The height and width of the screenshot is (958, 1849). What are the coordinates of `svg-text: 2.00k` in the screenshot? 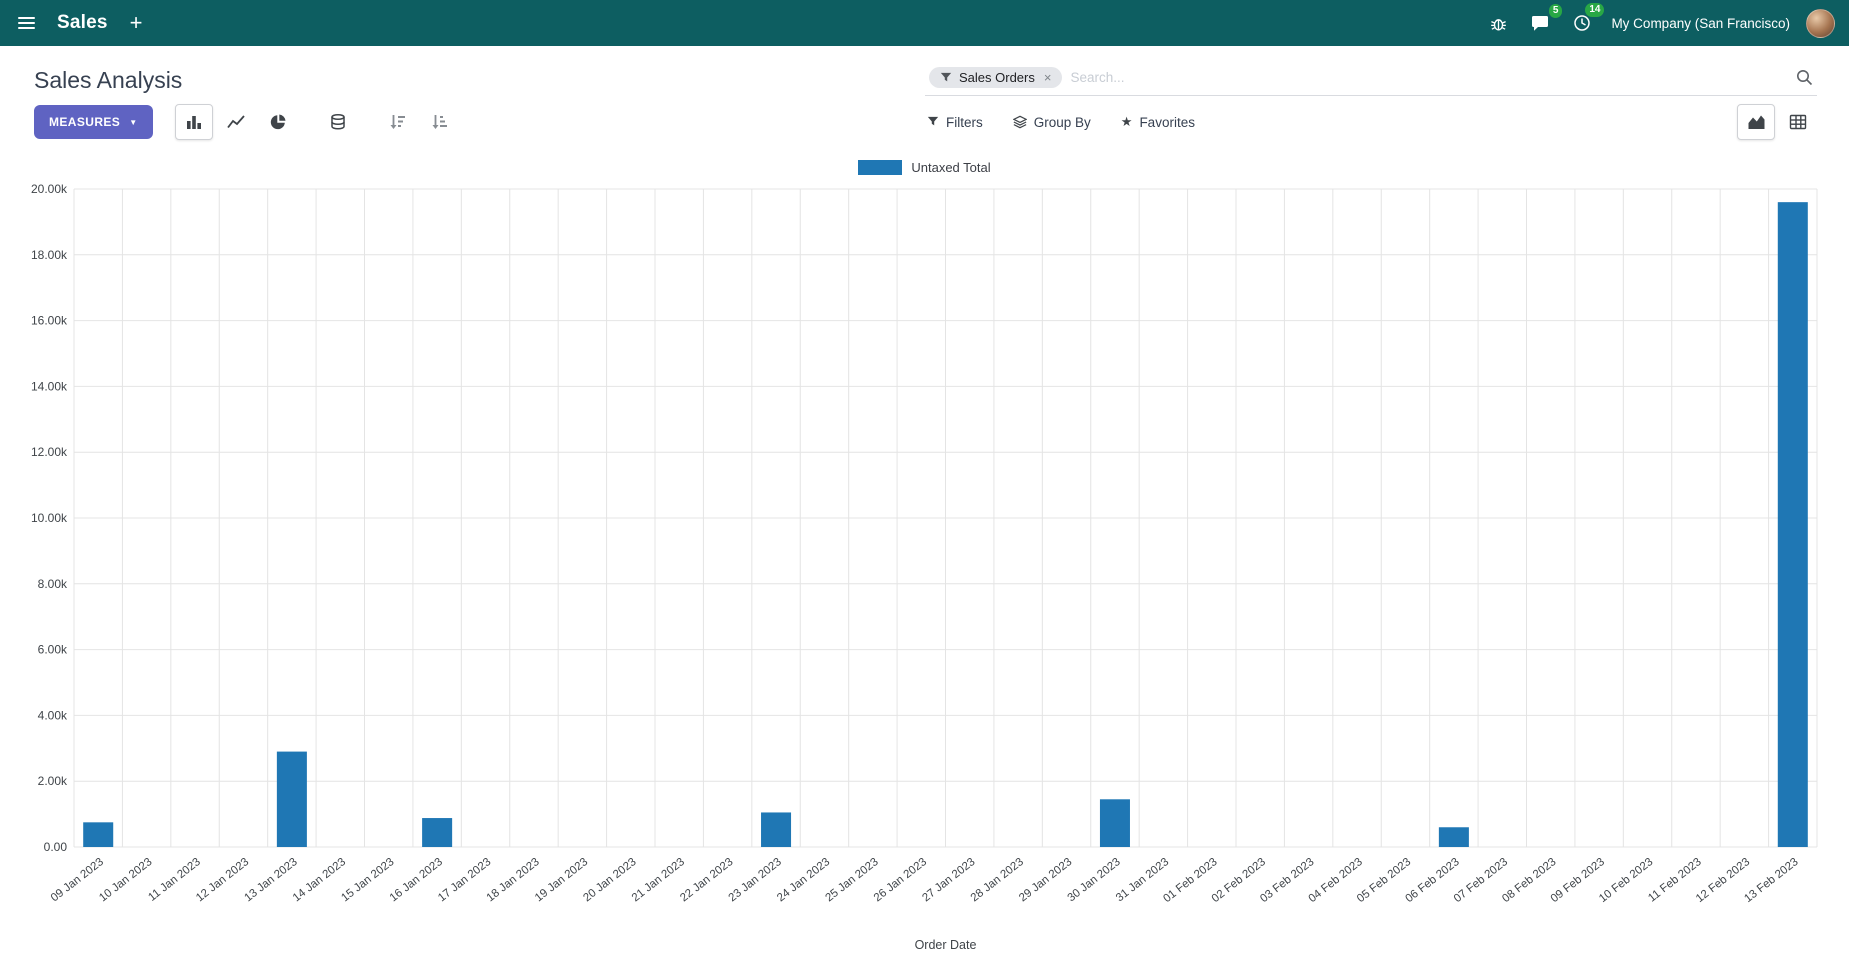 It's located at (53, 781).